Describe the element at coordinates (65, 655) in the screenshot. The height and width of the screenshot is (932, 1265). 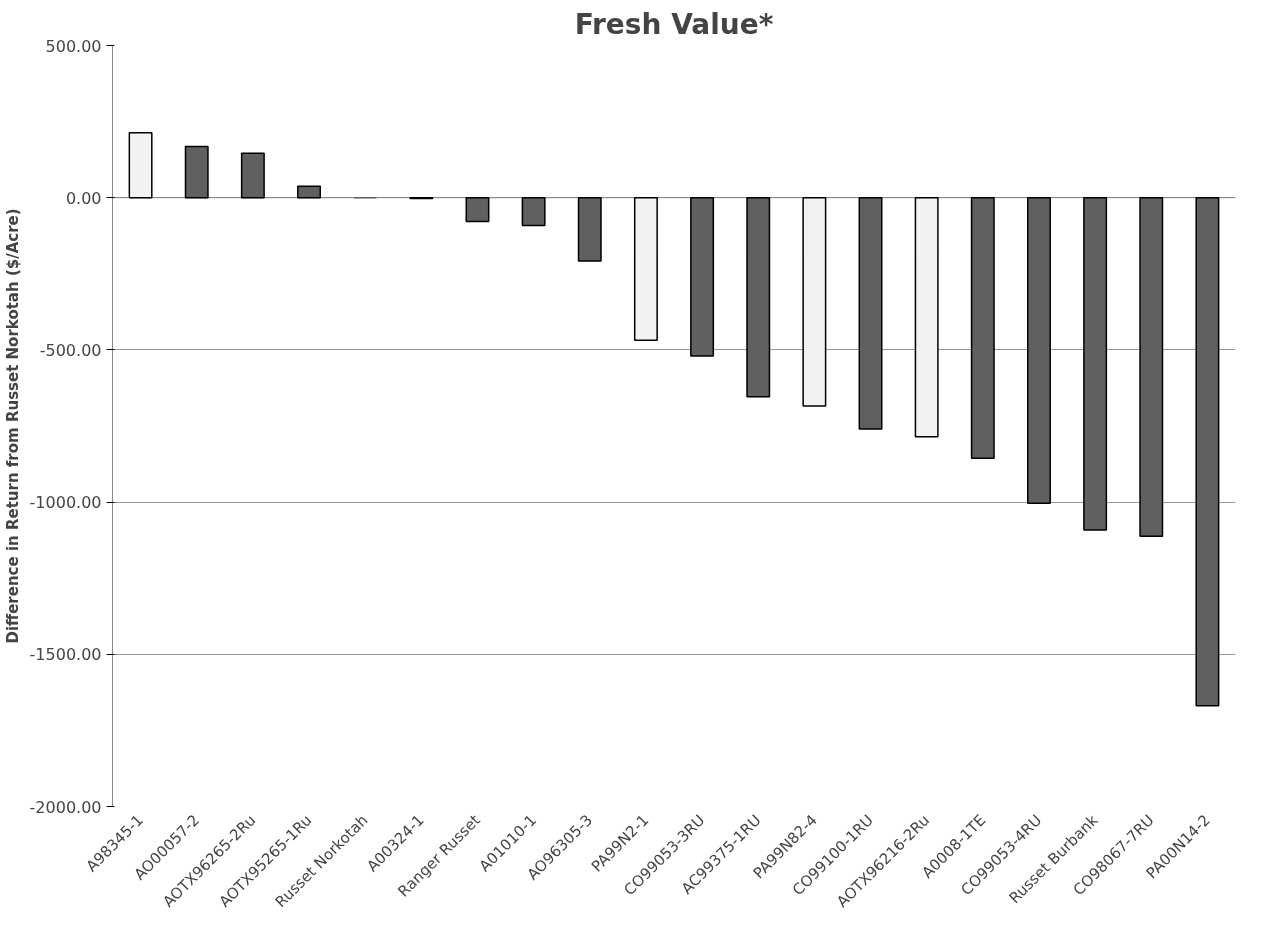
I see `y-tick-label: -1500.00` at that location.